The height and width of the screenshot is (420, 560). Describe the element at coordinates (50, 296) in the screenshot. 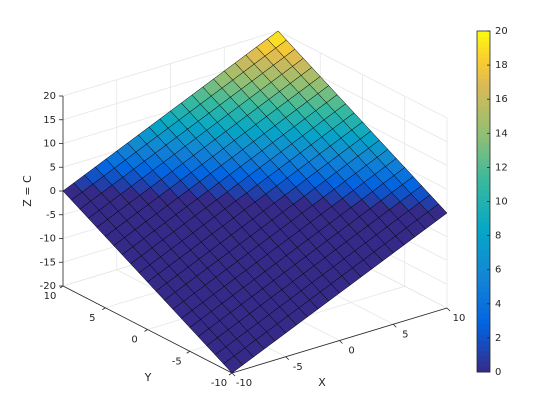

I see `y-tick-label: 10` at that location.